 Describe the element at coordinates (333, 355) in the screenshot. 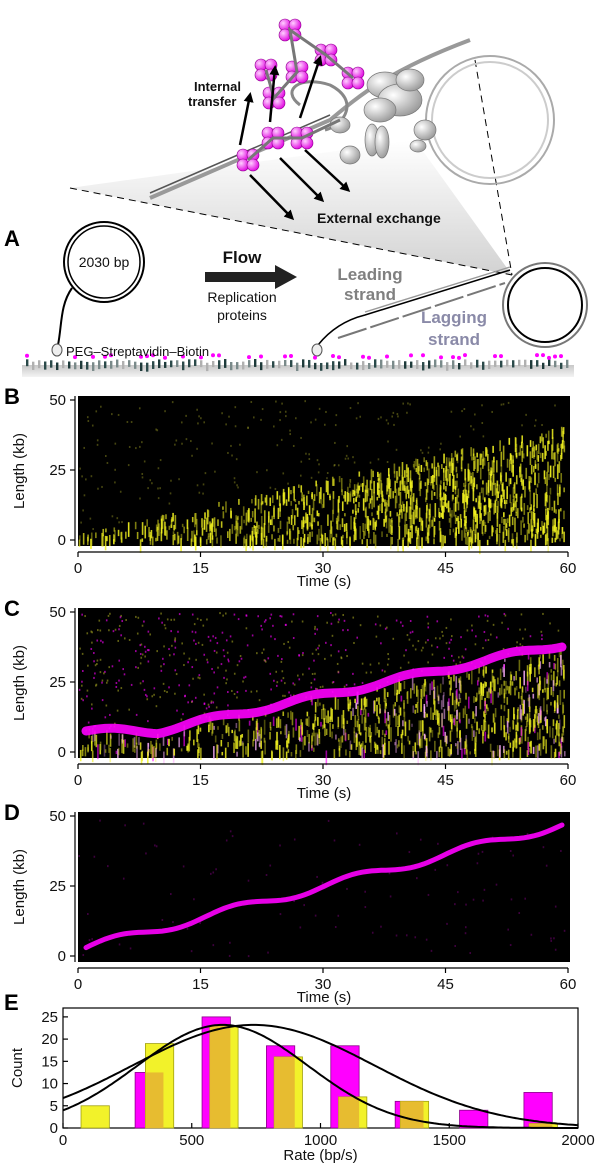

I see `surface-dot` at that location.